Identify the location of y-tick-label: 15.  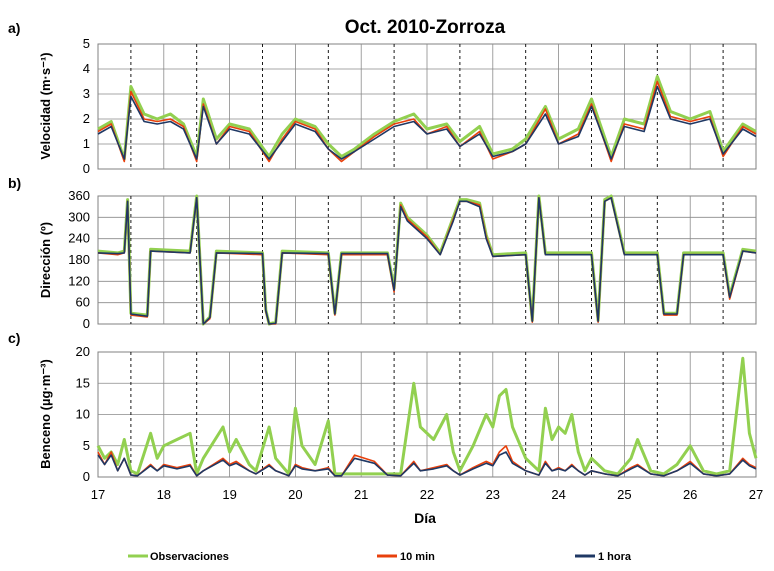
(83, 382).